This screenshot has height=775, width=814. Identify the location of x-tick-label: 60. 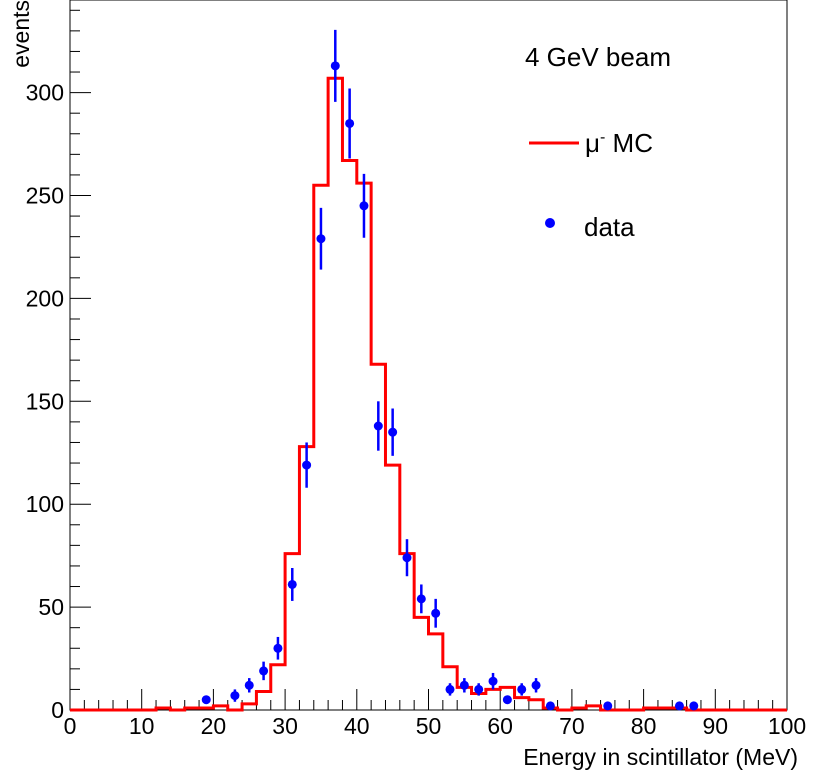
(500, 726).